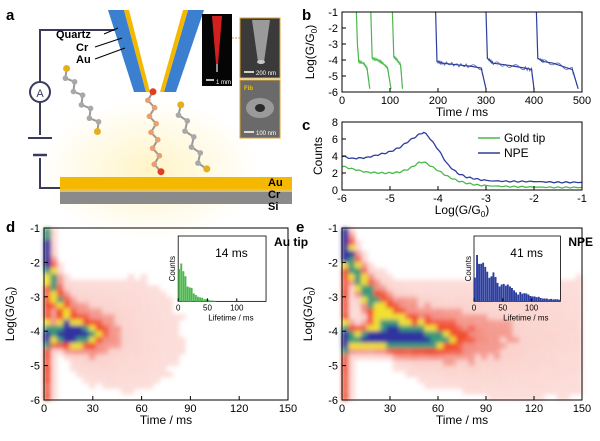 This screenshot has height=441, width=600. What do you see at coordinates (10, 15) in the screenshot?
I see `panel-label-a: a` at bounding box center [10, 15].